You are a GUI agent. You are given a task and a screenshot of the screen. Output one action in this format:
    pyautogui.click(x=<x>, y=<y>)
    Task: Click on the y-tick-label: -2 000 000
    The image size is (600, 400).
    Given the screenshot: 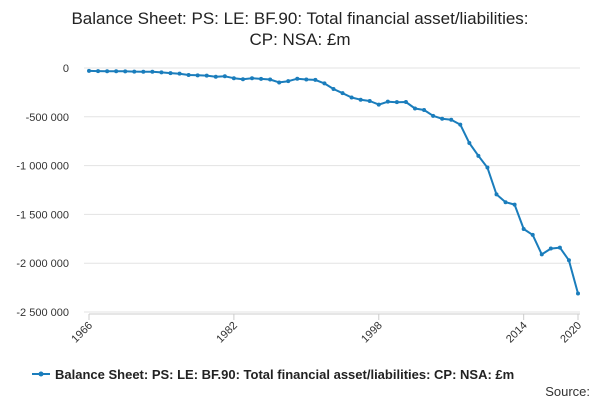 What is the action you would take?
    pyautogui.click(x=42, y=264)
    